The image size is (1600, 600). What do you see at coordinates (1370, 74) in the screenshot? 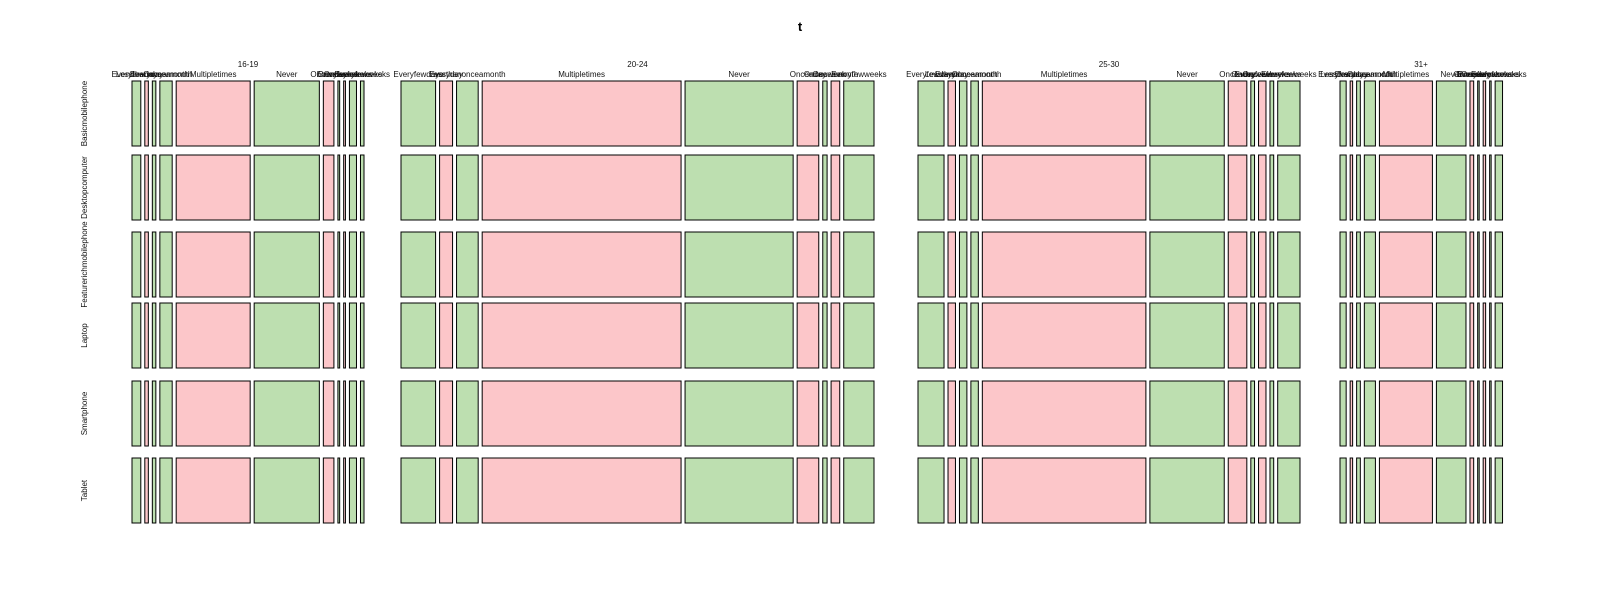
I see `column-label: Onceamonth` at bounding box center [1370, 74].